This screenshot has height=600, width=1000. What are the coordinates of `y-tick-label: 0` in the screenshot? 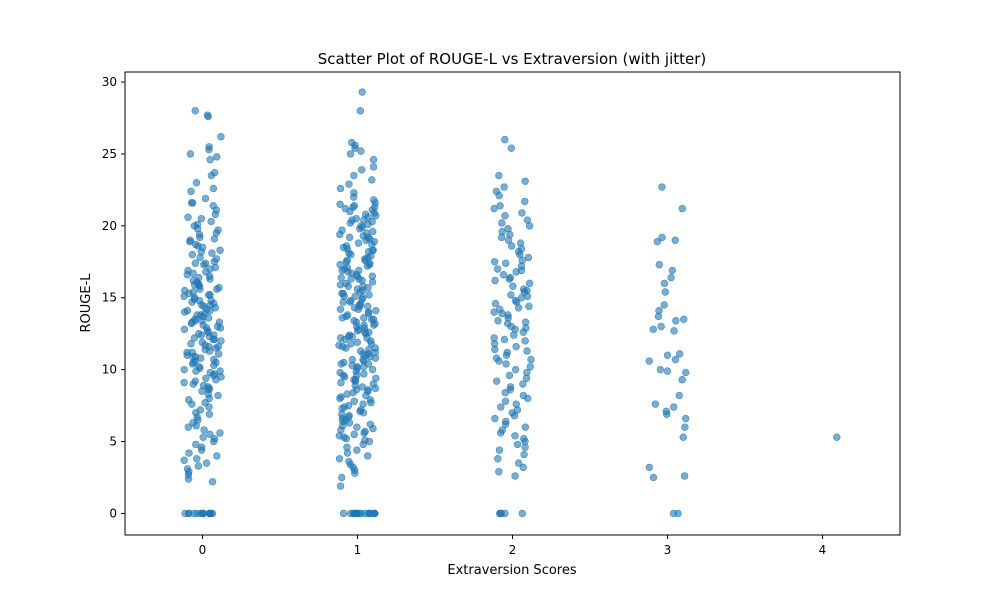 It's located at (113, 513).